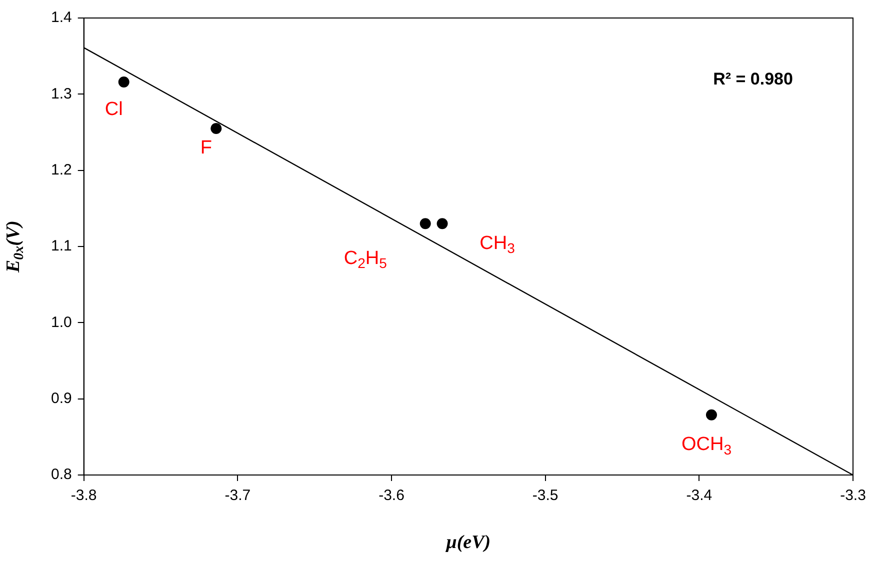  What do you see at coordinates (237, 495) in the screenshot?
I see `x-tick-label: -3.7` at bounding box center [237, 495].